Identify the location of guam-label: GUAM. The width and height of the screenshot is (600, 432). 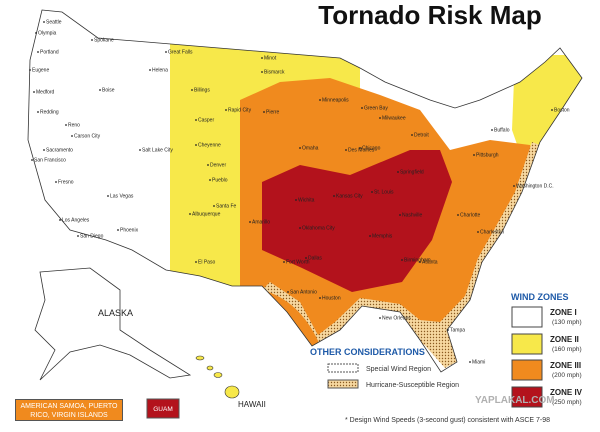
(163, 409).